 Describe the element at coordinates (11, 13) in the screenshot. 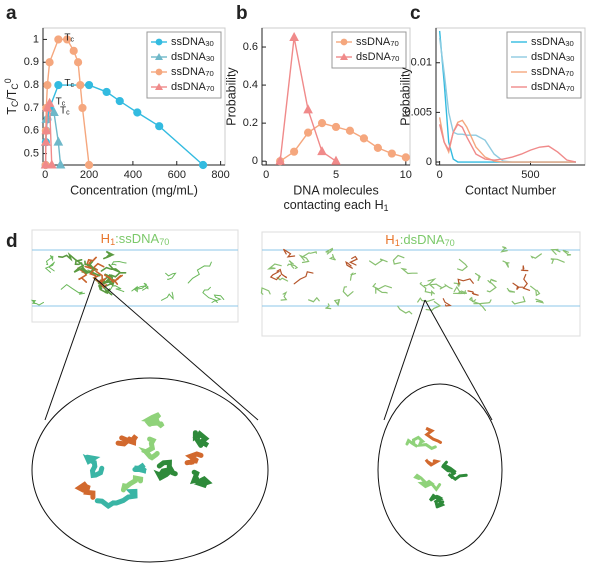

I see `panel-label: a` at that location.